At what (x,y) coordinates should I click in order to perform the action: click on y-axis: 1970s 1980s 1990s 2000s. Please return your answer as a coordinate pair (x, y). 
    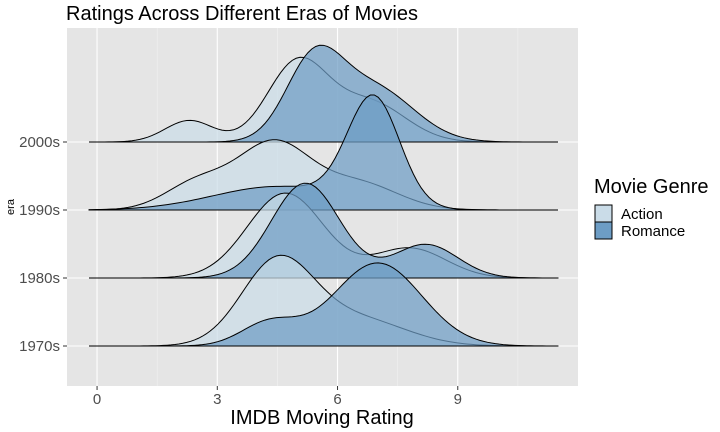
    Looking at the image, I should click on (43, 244).